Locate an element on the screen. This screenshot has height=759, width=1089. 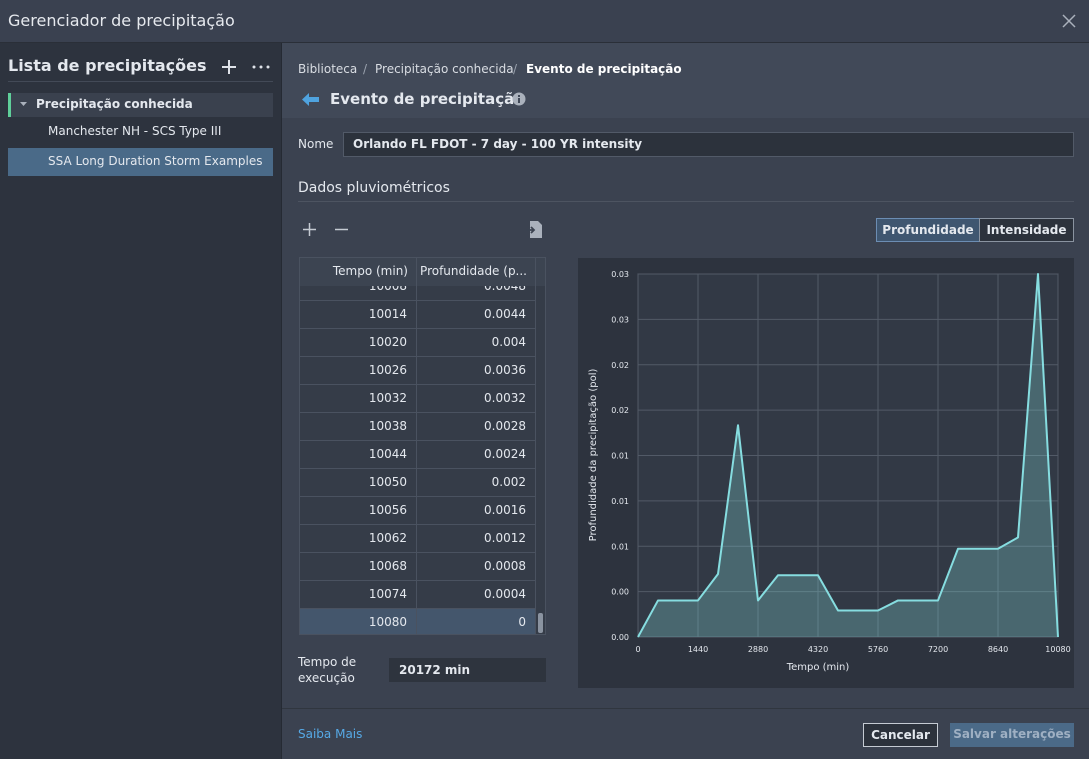
table-row: 10062 0.0012 is located at coordinates (418, 539).